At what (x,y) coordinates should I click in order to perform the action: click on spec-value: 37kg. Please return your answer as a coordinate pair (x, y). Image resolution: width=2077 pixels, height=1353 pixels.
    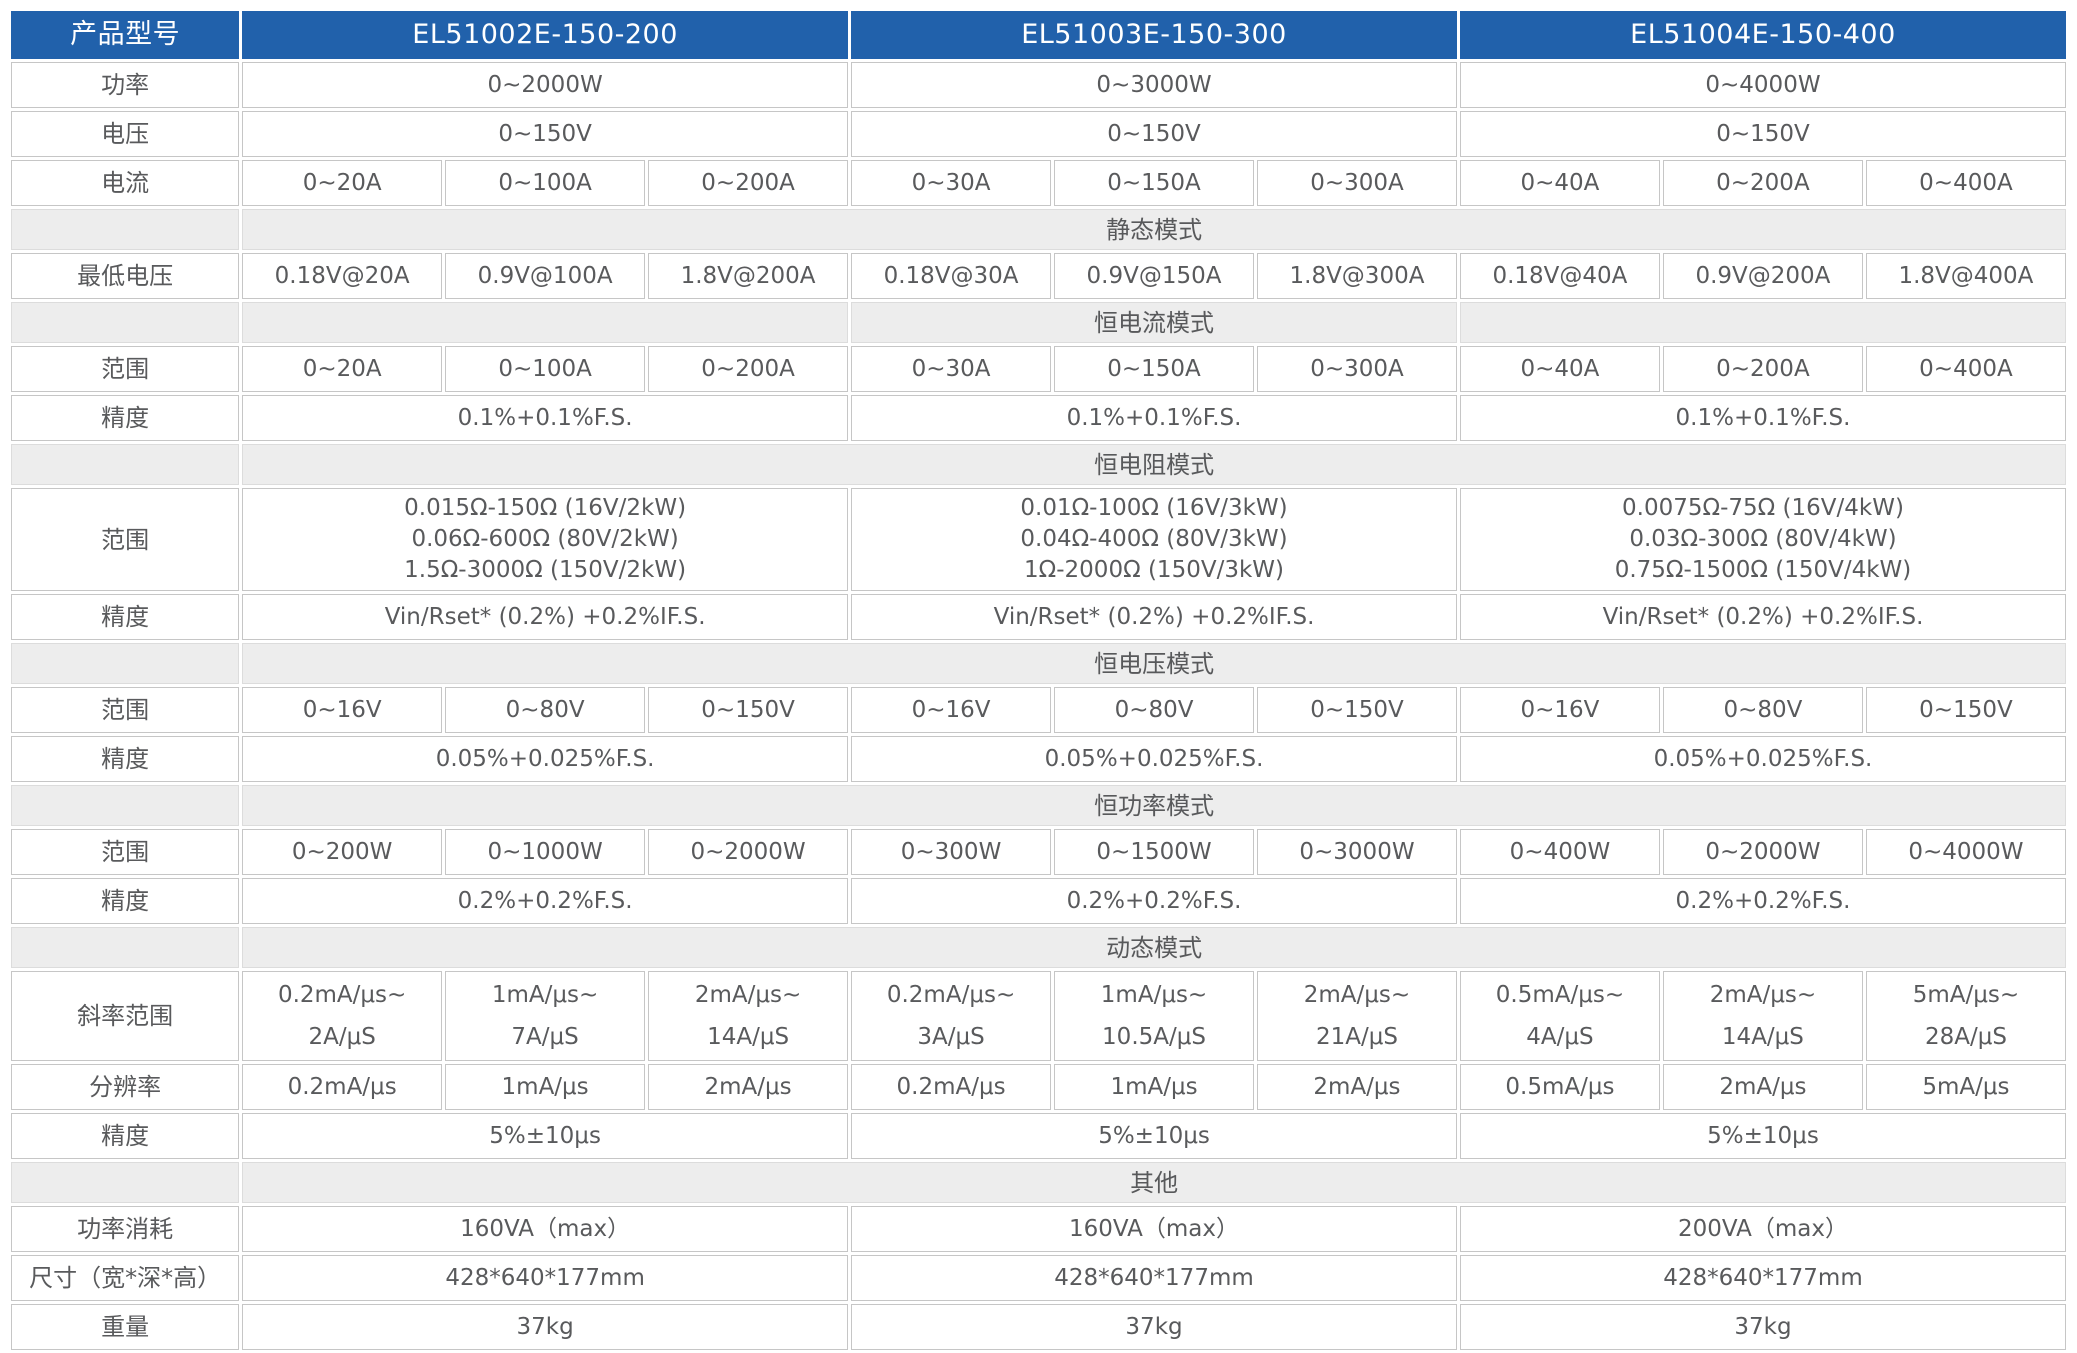
    Looking at the image, I should click on (1154, 1327).